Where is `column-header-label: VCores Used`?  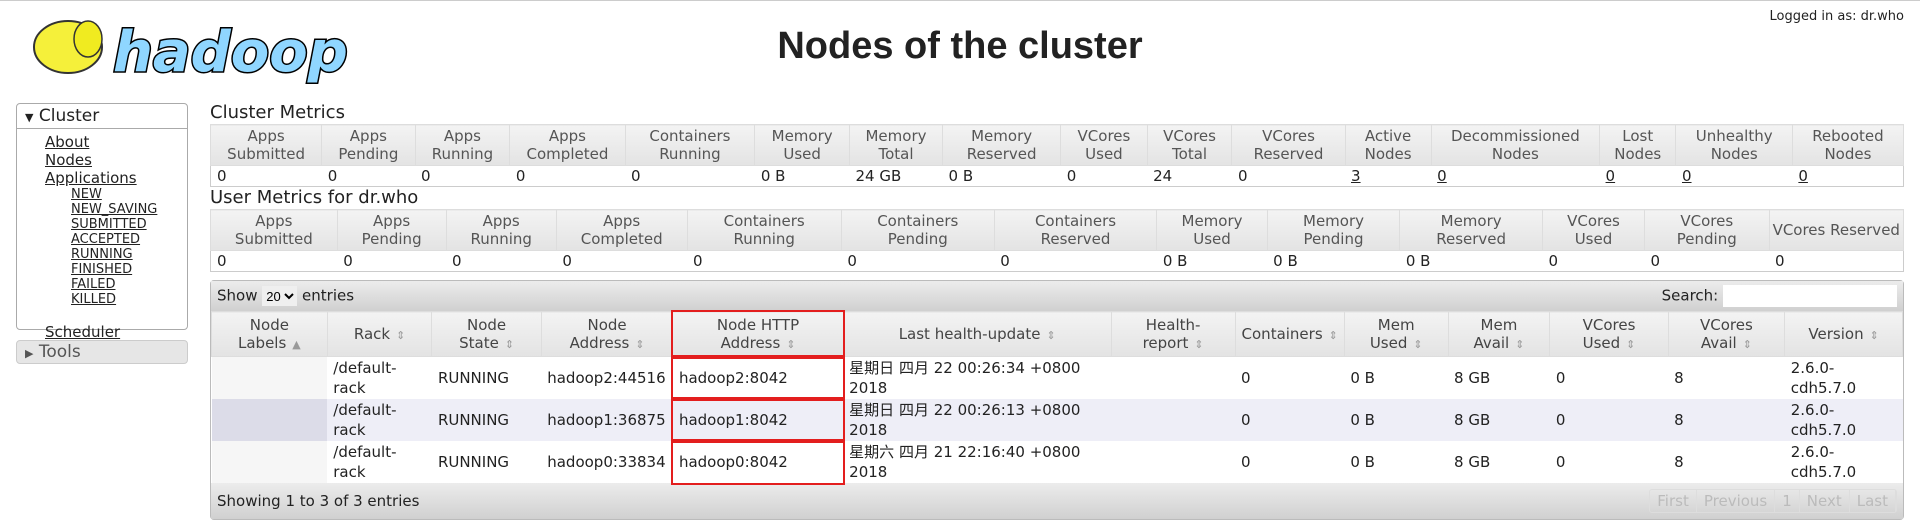 column-header-label: VCores Used is located at coordinates (1609, 334).